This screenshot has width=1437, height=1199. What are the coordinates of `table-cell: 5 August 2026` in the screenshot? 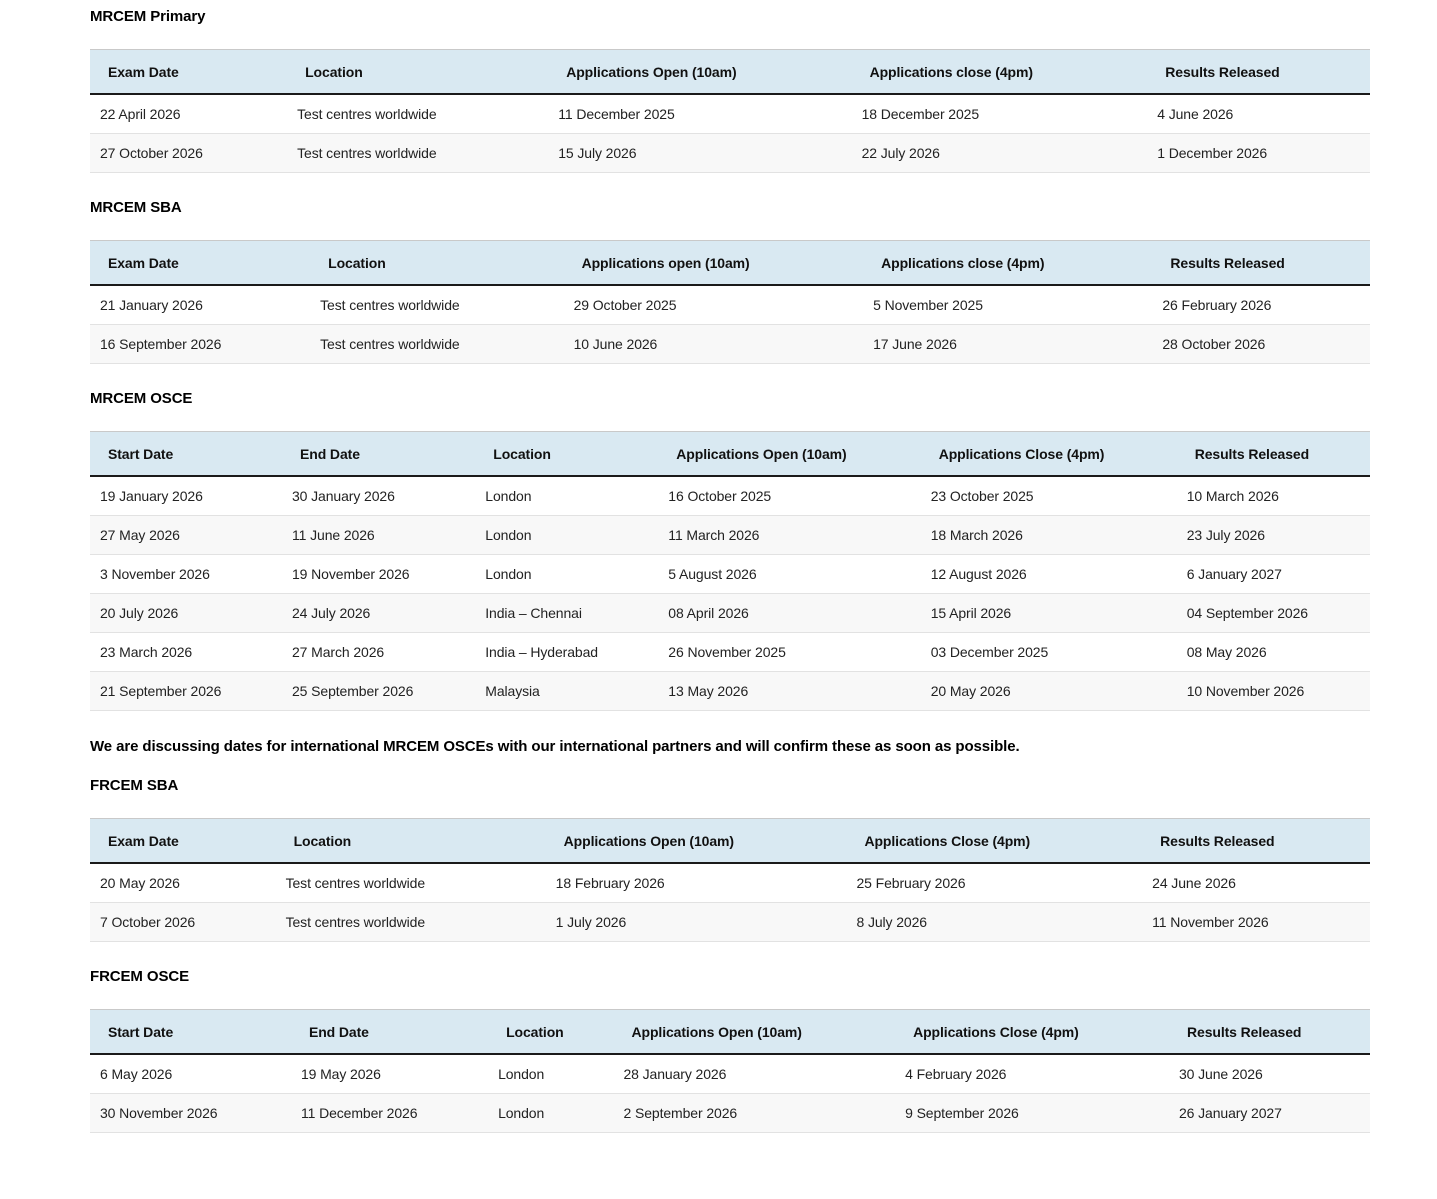 It's located at (789, 574).